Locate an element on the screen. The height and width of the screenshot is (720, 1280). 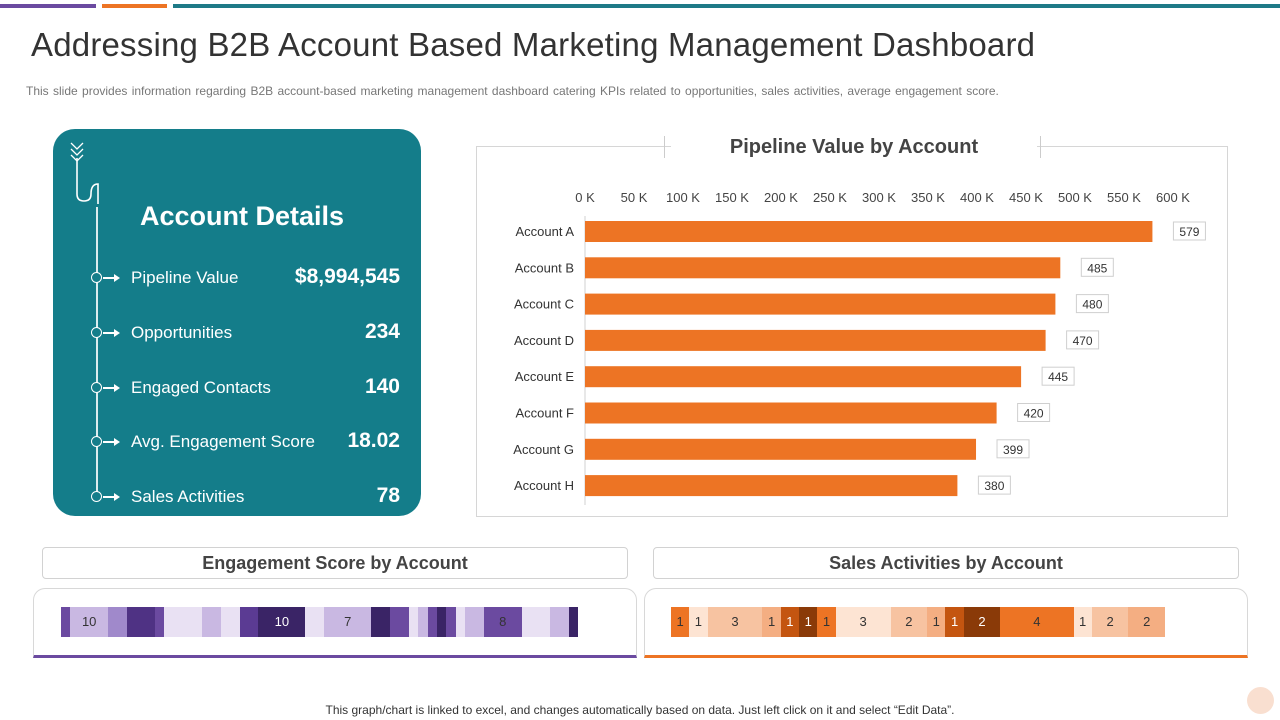
x-tick-label: 500 K is located at coordinates (1075, 197).